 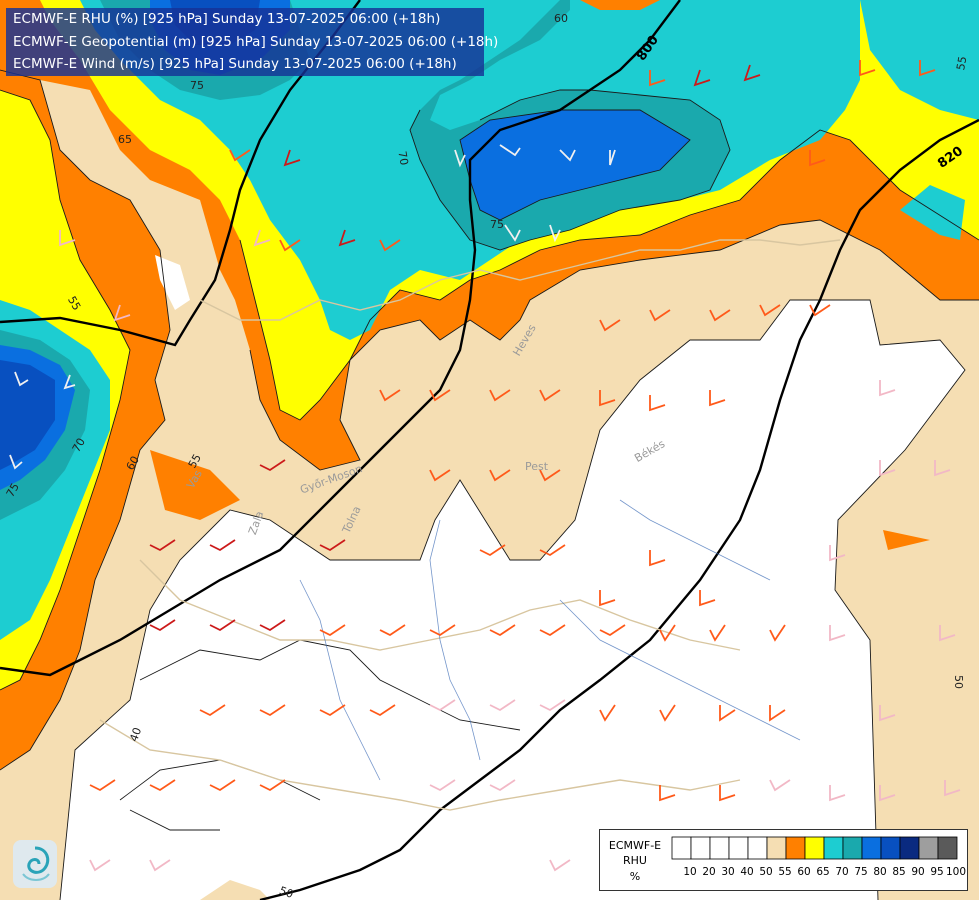 I want to click on contour-label: 40, so click(x=135, y=735).